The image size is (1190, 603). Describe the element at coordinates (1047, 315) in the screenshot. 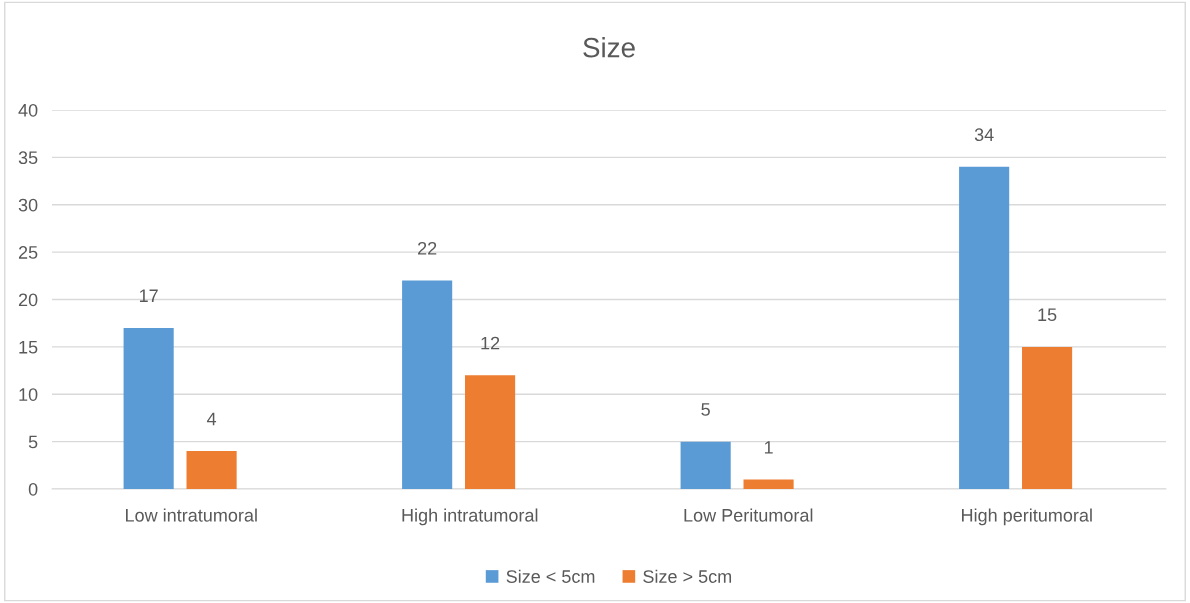

I see `data-label: 15` at that location.